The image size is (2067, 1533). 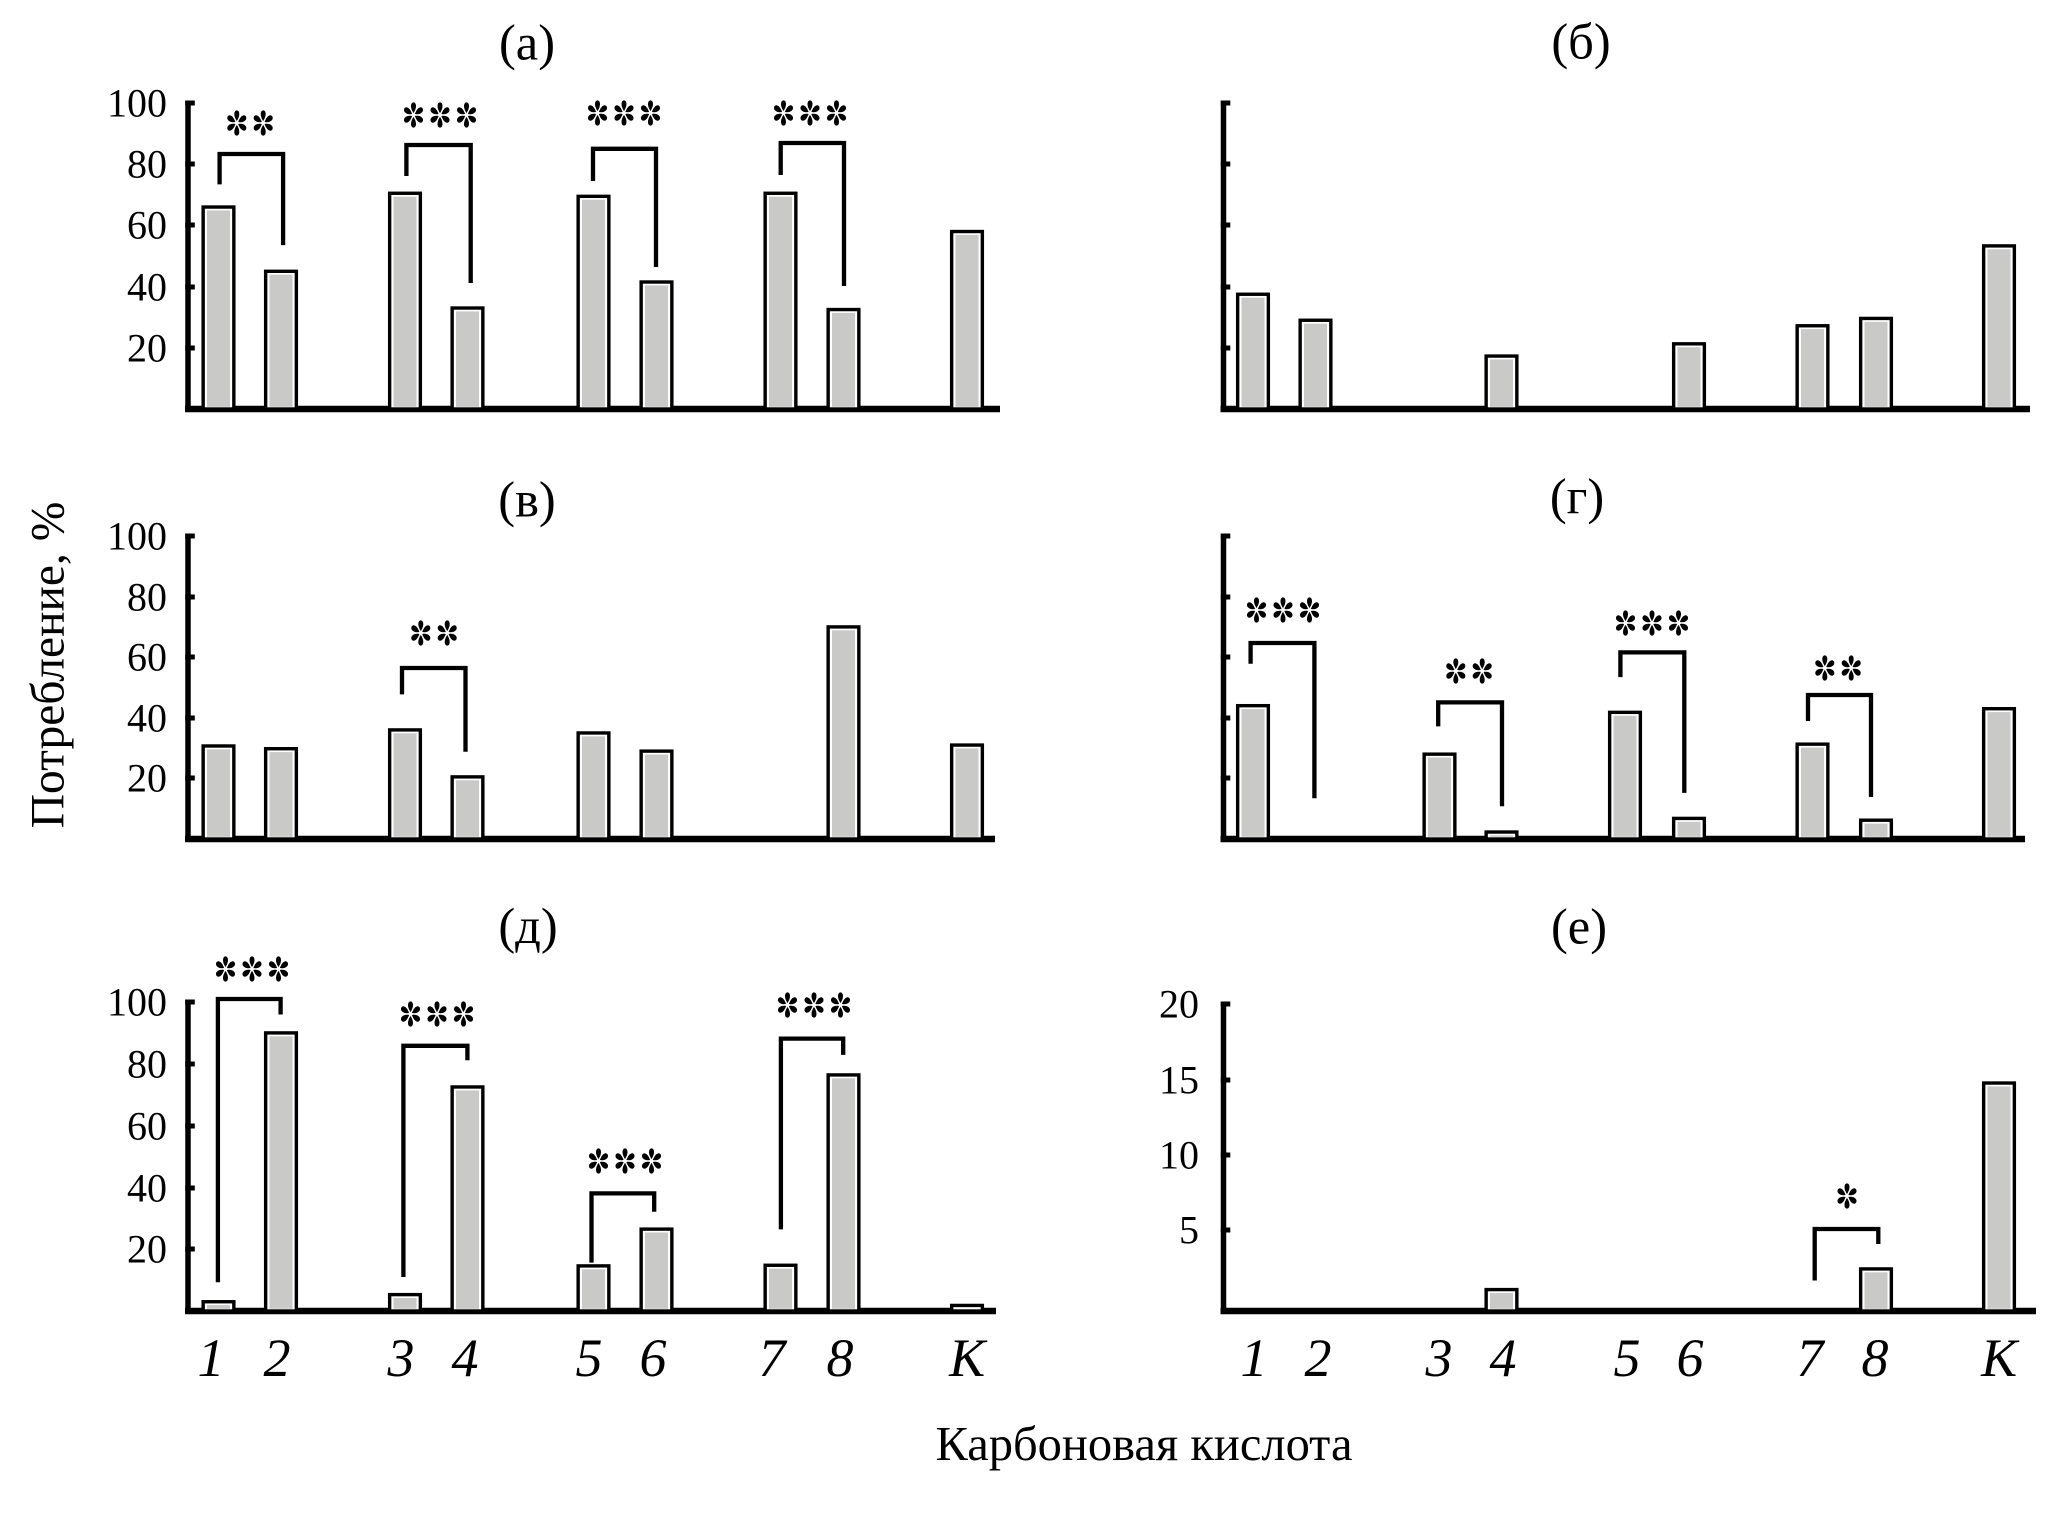 What do you see at coordinates (1179, 1080) in the screenshot?
I see `svg-text: 15` at bounding box center [1179, 1080].